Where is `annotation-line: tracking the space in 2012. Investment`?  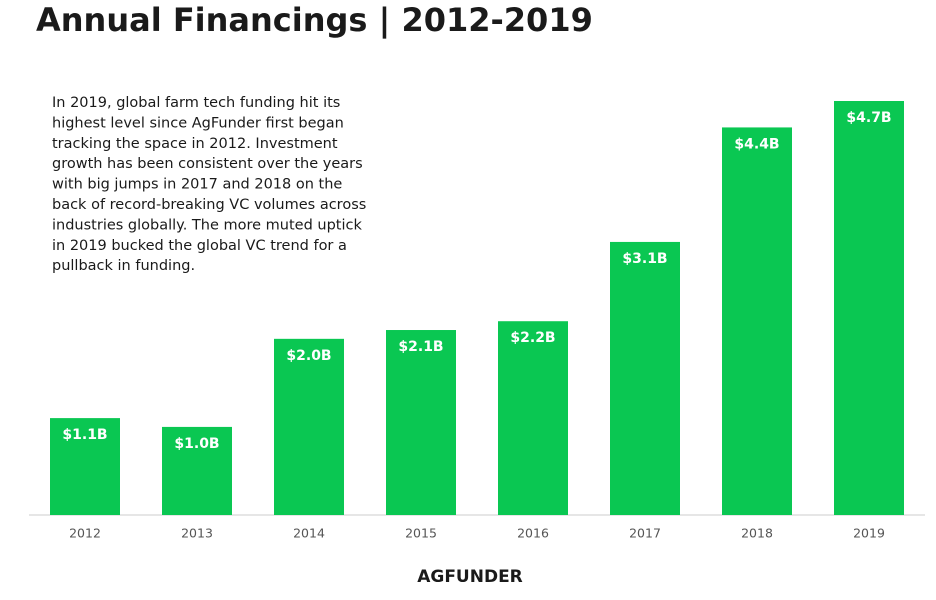
annotation-line: tracking the space in 2012. Investment is located at coordinates (195, 144).